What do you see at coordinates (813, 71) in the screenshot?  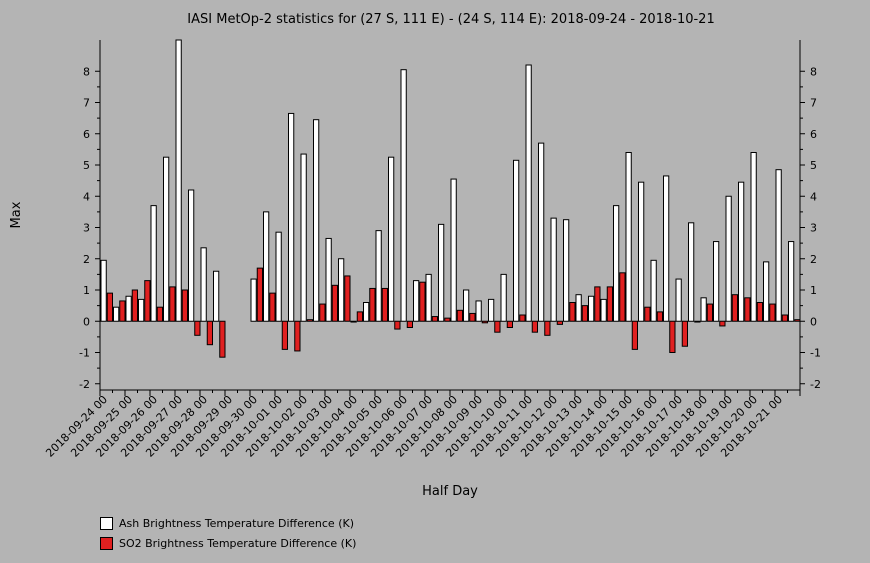 I see `y-tick-label-right: 8` at bounding box center [813, 71].